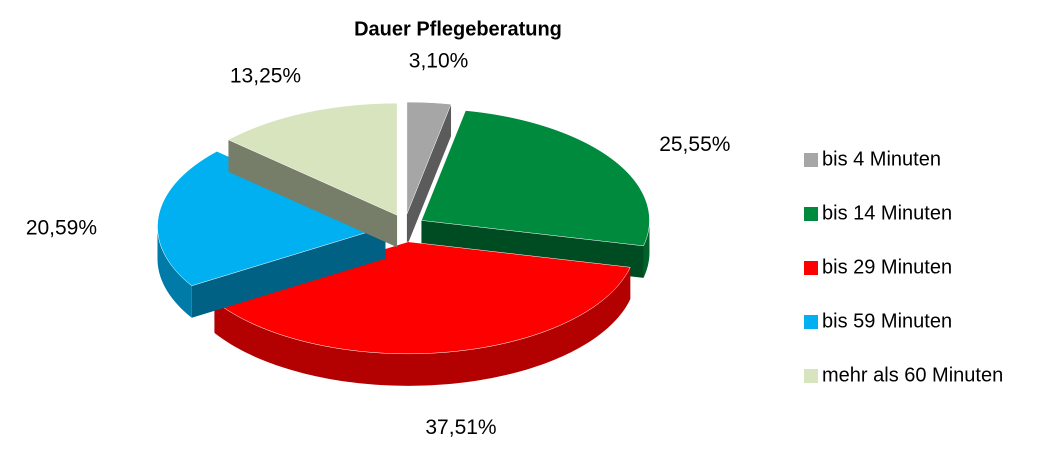  What do you see at coordinates (61, 228) in the screenshot?
I see `data-label: 20,59%` at bounding box center [61, 228].